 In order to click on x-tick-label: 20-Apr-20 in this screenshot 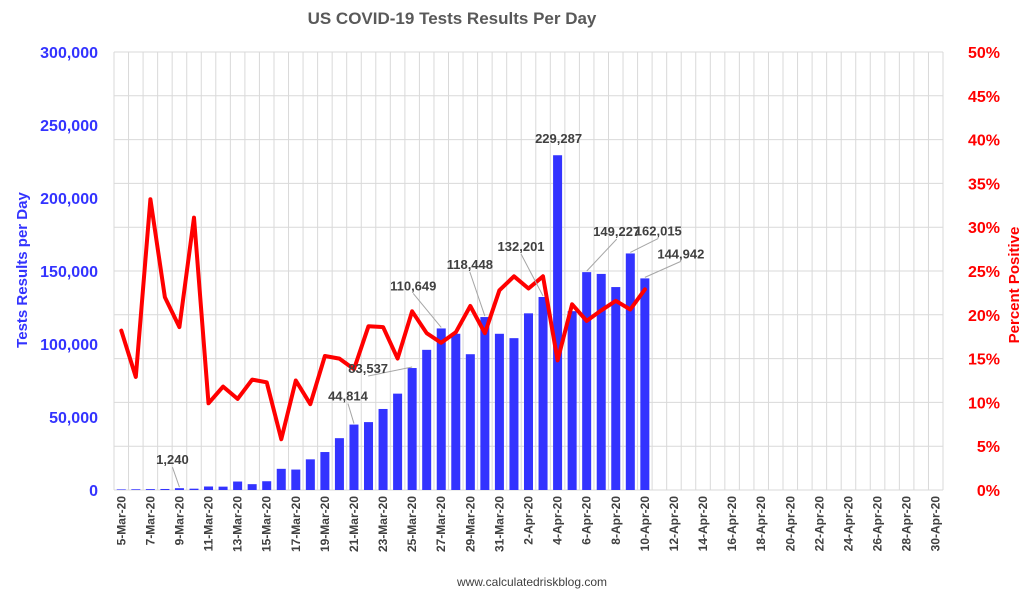, I will do `click(790, 524)`.